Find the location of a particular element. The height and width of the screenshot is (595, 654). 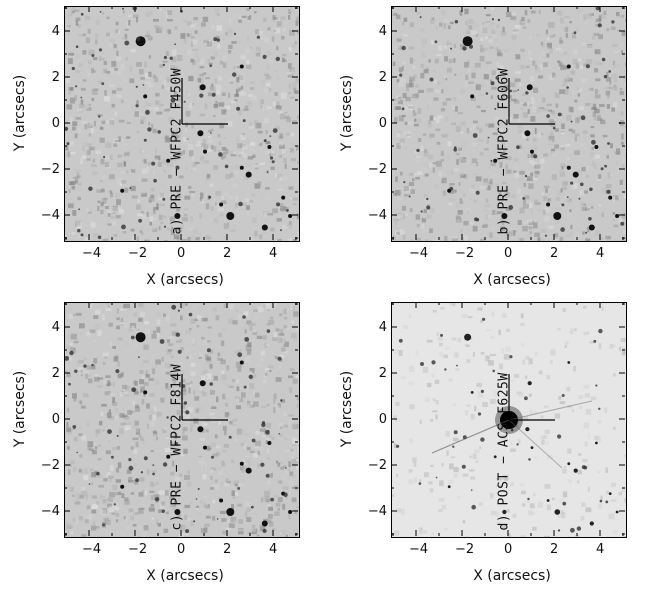

post-f625w-image is located at coordinates (509, 420).